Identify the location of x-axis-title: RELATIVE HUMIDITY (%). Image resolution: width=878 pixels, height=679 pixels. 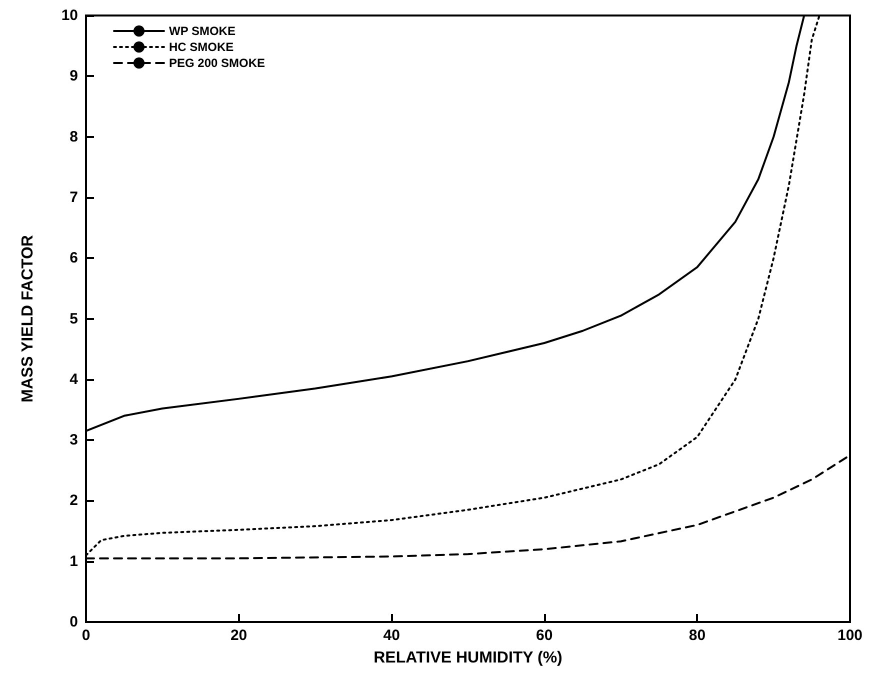
(468, 658).